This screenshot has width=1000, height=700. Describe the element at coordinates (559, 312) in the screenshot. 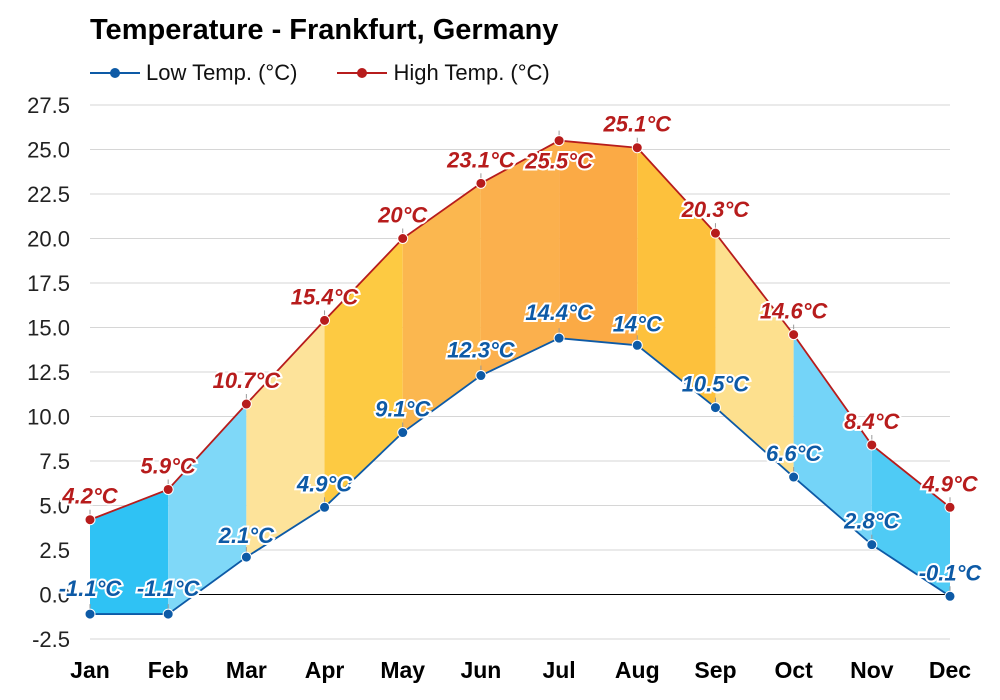

I see `low-temp-label: 14.4°C` at that location.